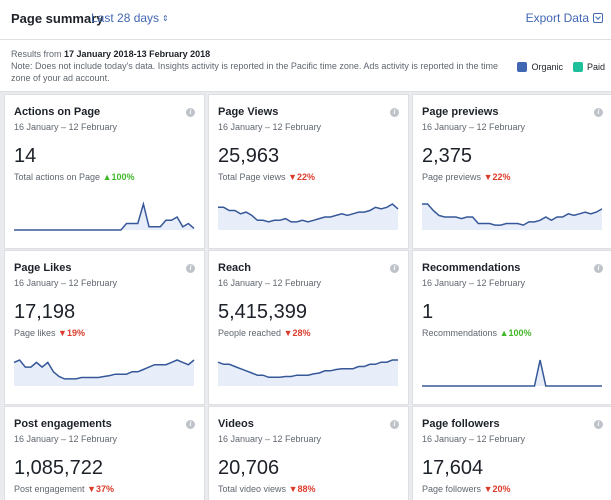 This screenshot has width=611, height=500. I want to click on trend-value: 88%, so click(306, 489).